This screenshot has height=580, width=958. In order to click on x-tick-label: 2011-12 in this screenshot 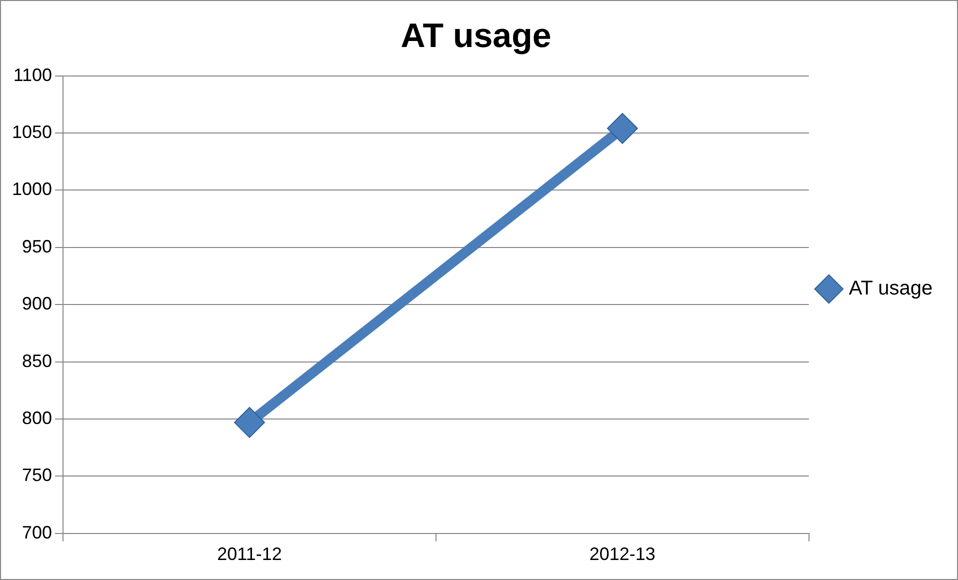, I will do `click(249, 554)`.